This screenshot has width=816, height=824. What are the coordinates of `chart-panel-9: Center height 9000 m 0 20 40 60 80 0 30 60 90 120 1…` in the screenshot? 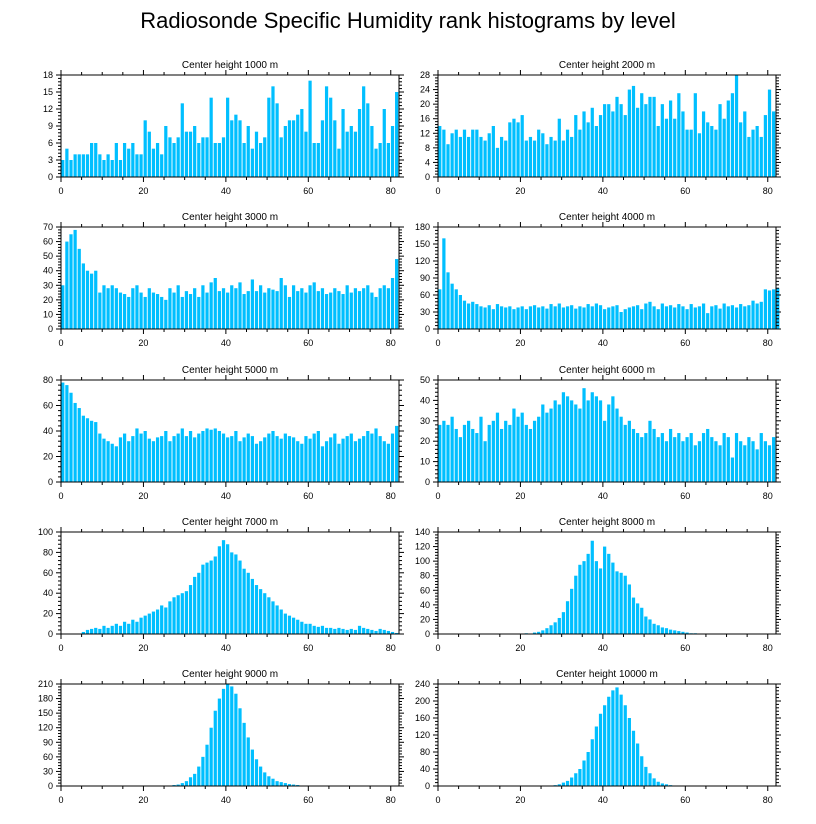 It's located at (221, 737).